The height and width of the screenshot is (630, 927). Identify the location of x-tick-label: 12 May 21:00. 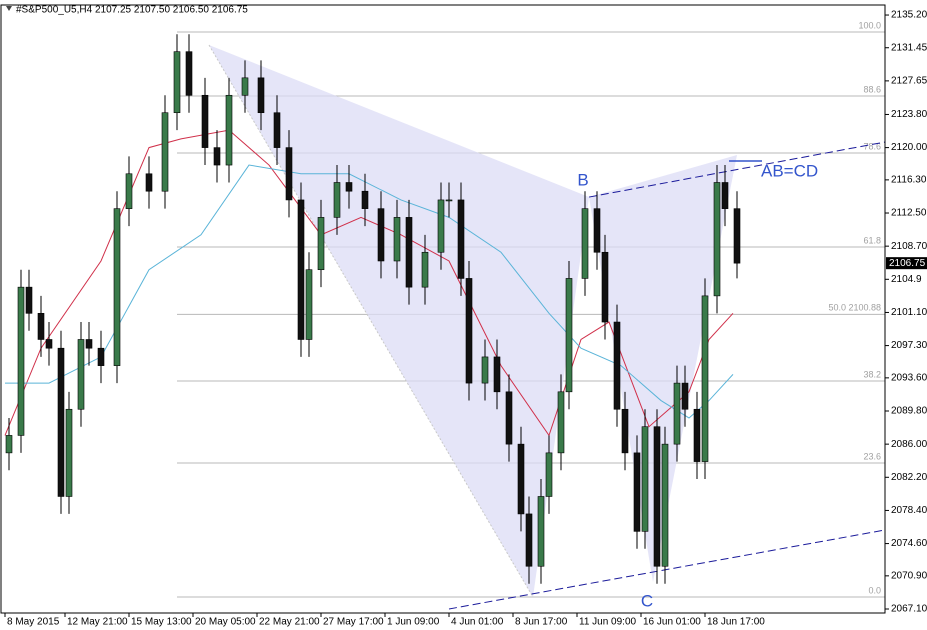
(97, 622).